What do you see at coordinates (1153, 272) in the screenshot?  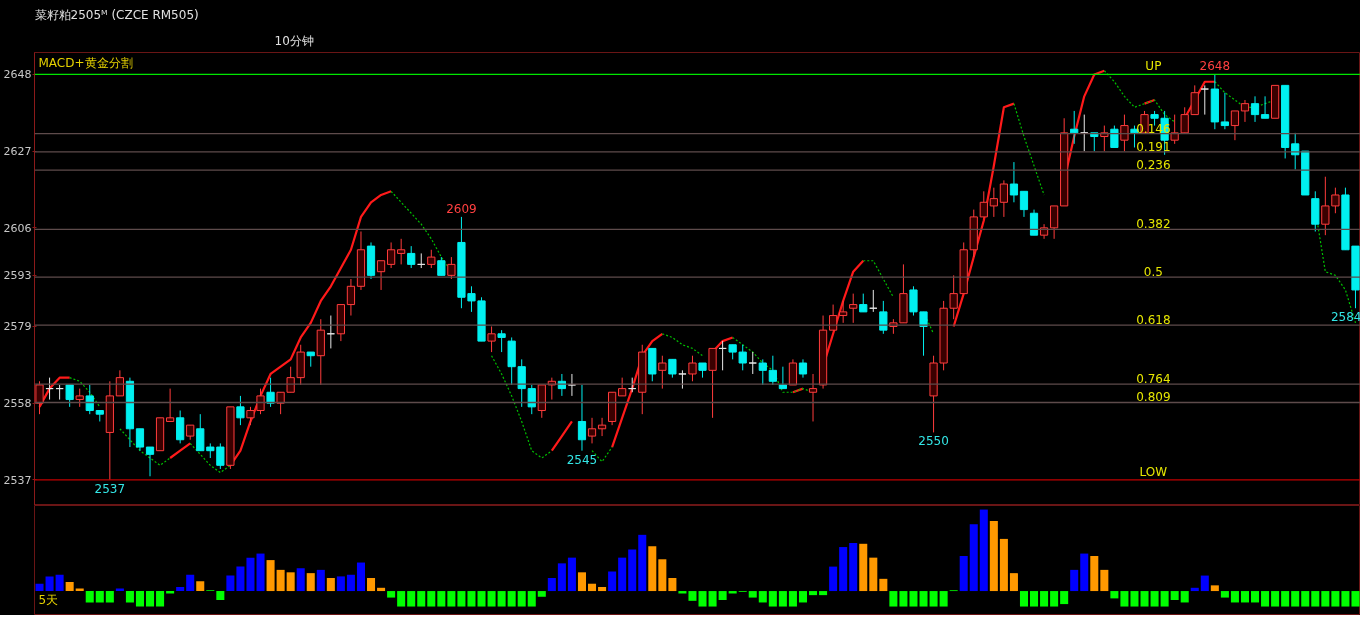 I see `annotation: 0.5` at bounding box center [1153, 272].